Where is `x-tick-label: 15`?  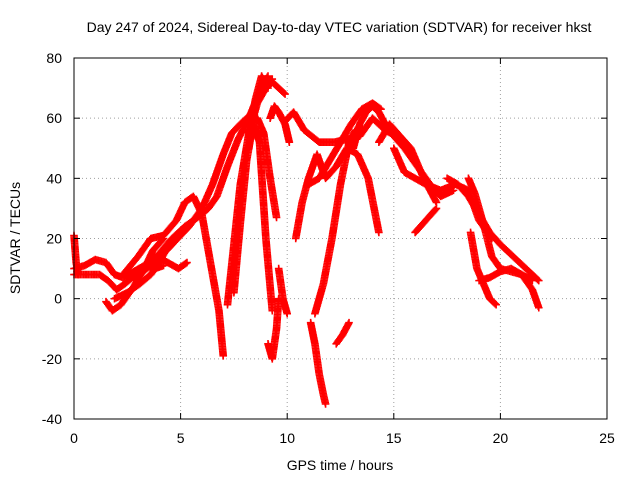
x-tick-label: 15 is located at coordinates (394, 438).